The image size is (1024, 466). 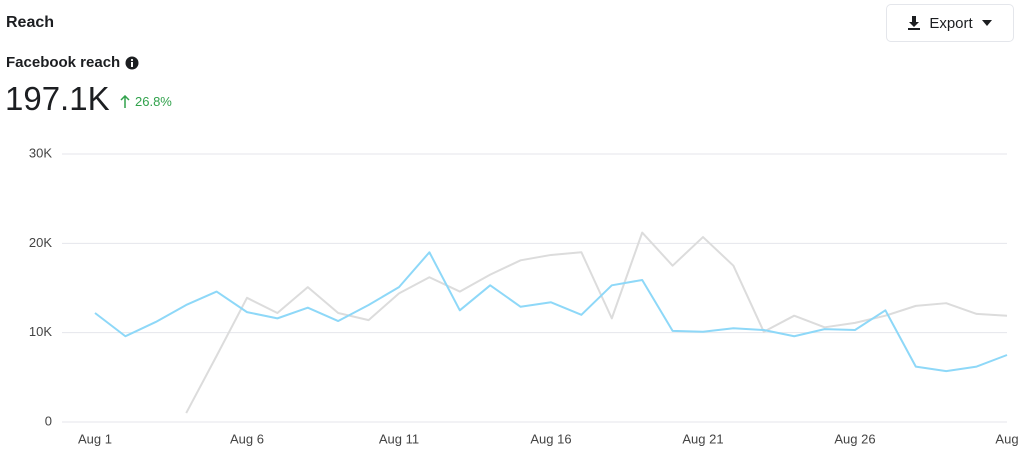 I want to click on metric-name: Facebook reach, so click(x=72, y=62).